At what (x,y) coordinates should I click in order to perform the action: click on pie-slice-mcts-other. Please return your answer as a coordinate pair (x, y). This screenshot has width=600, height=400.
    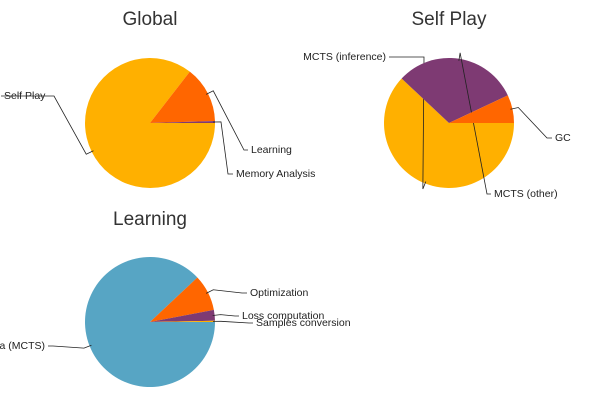
    Looking at the image, I should click on (454, 90).